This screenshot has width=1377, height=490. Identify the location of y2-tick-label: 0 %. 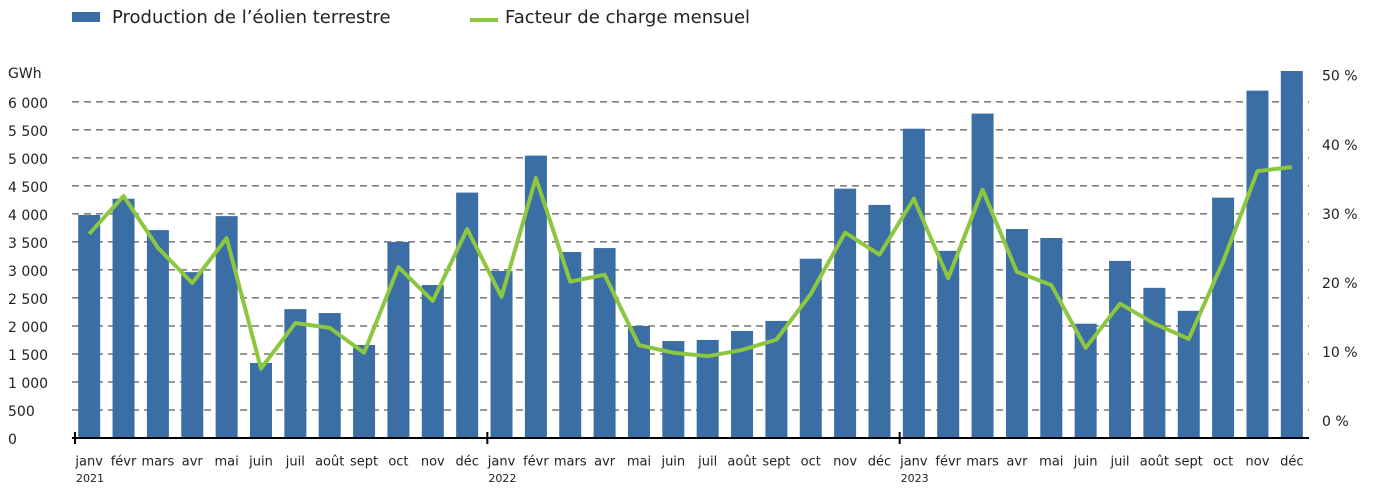
(1335, 422).